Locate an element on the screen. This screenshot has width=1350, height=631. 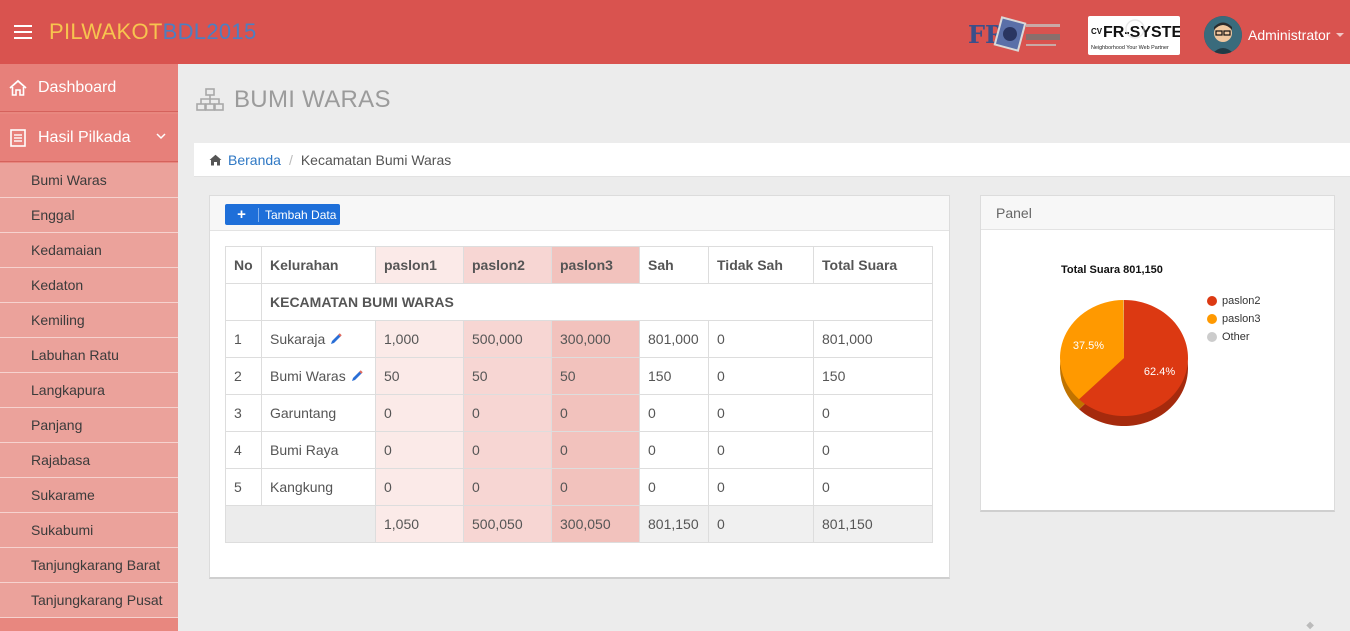
legend-item: paslon2 is located at coordinates (1234, 301).